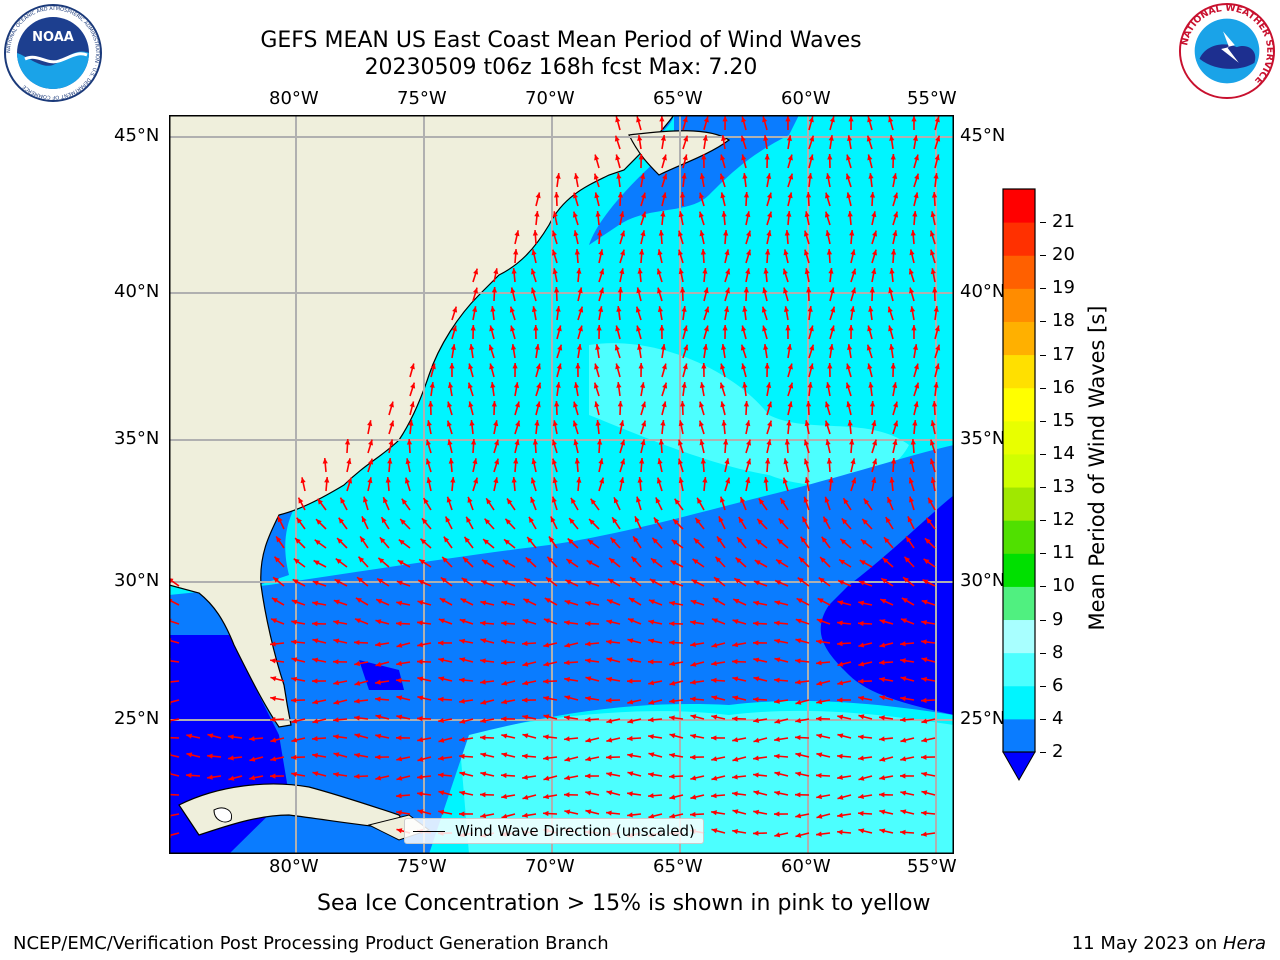 The image size is (1280, 960). I want to click on lat-label-right-35n: 35°N, so click(983, 438).